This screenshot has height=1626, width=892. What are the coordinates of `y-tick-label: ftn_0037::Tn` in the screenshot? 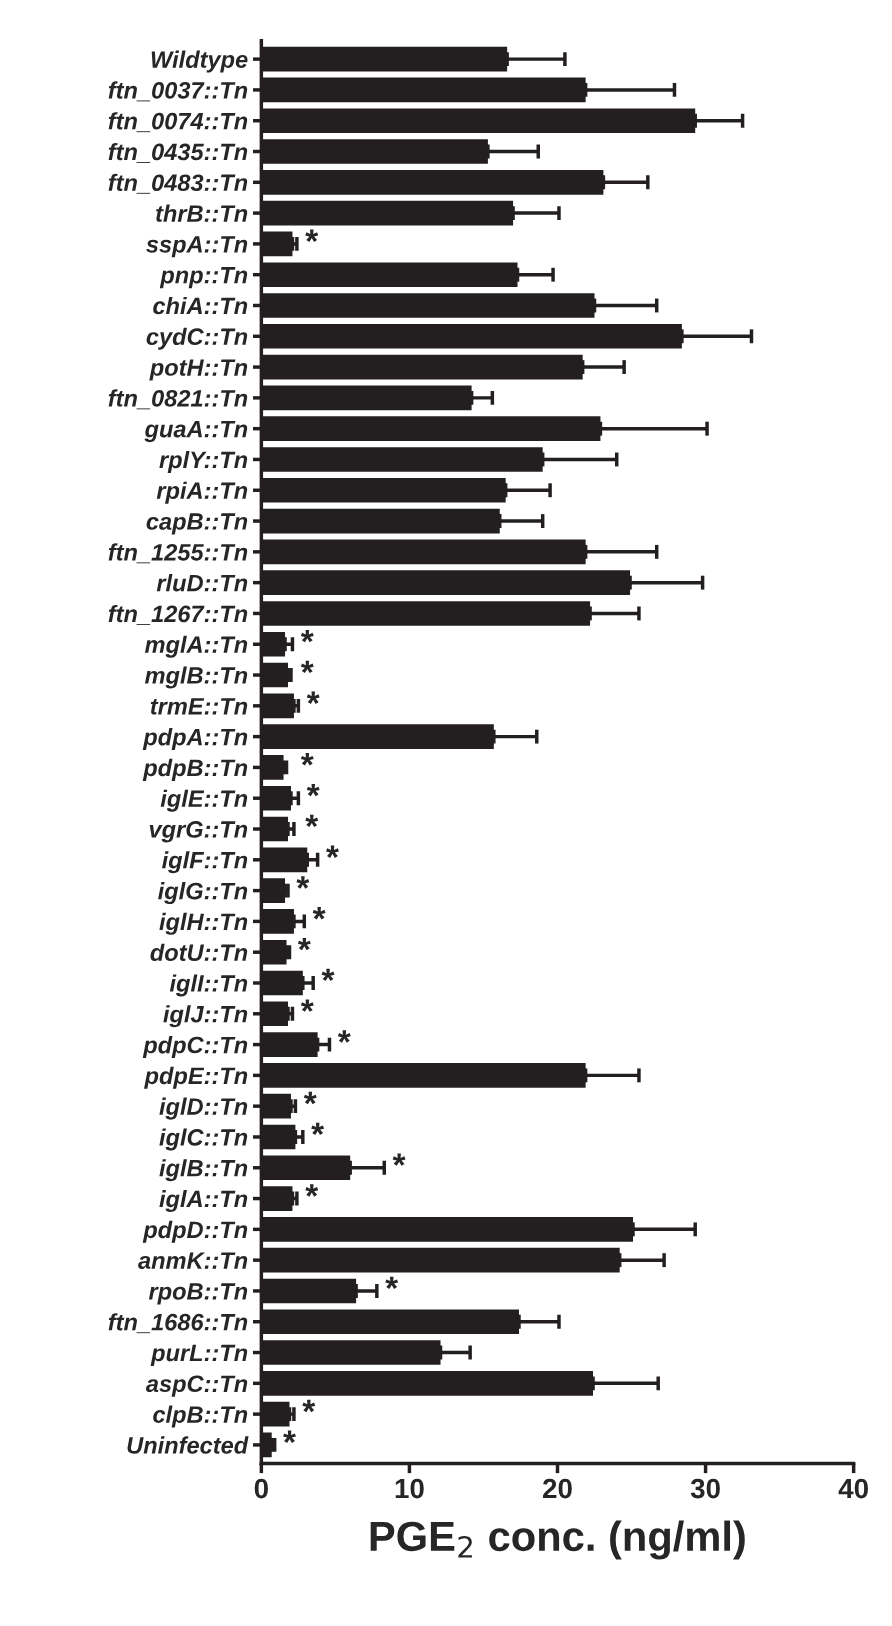 It's located at (178, 91).